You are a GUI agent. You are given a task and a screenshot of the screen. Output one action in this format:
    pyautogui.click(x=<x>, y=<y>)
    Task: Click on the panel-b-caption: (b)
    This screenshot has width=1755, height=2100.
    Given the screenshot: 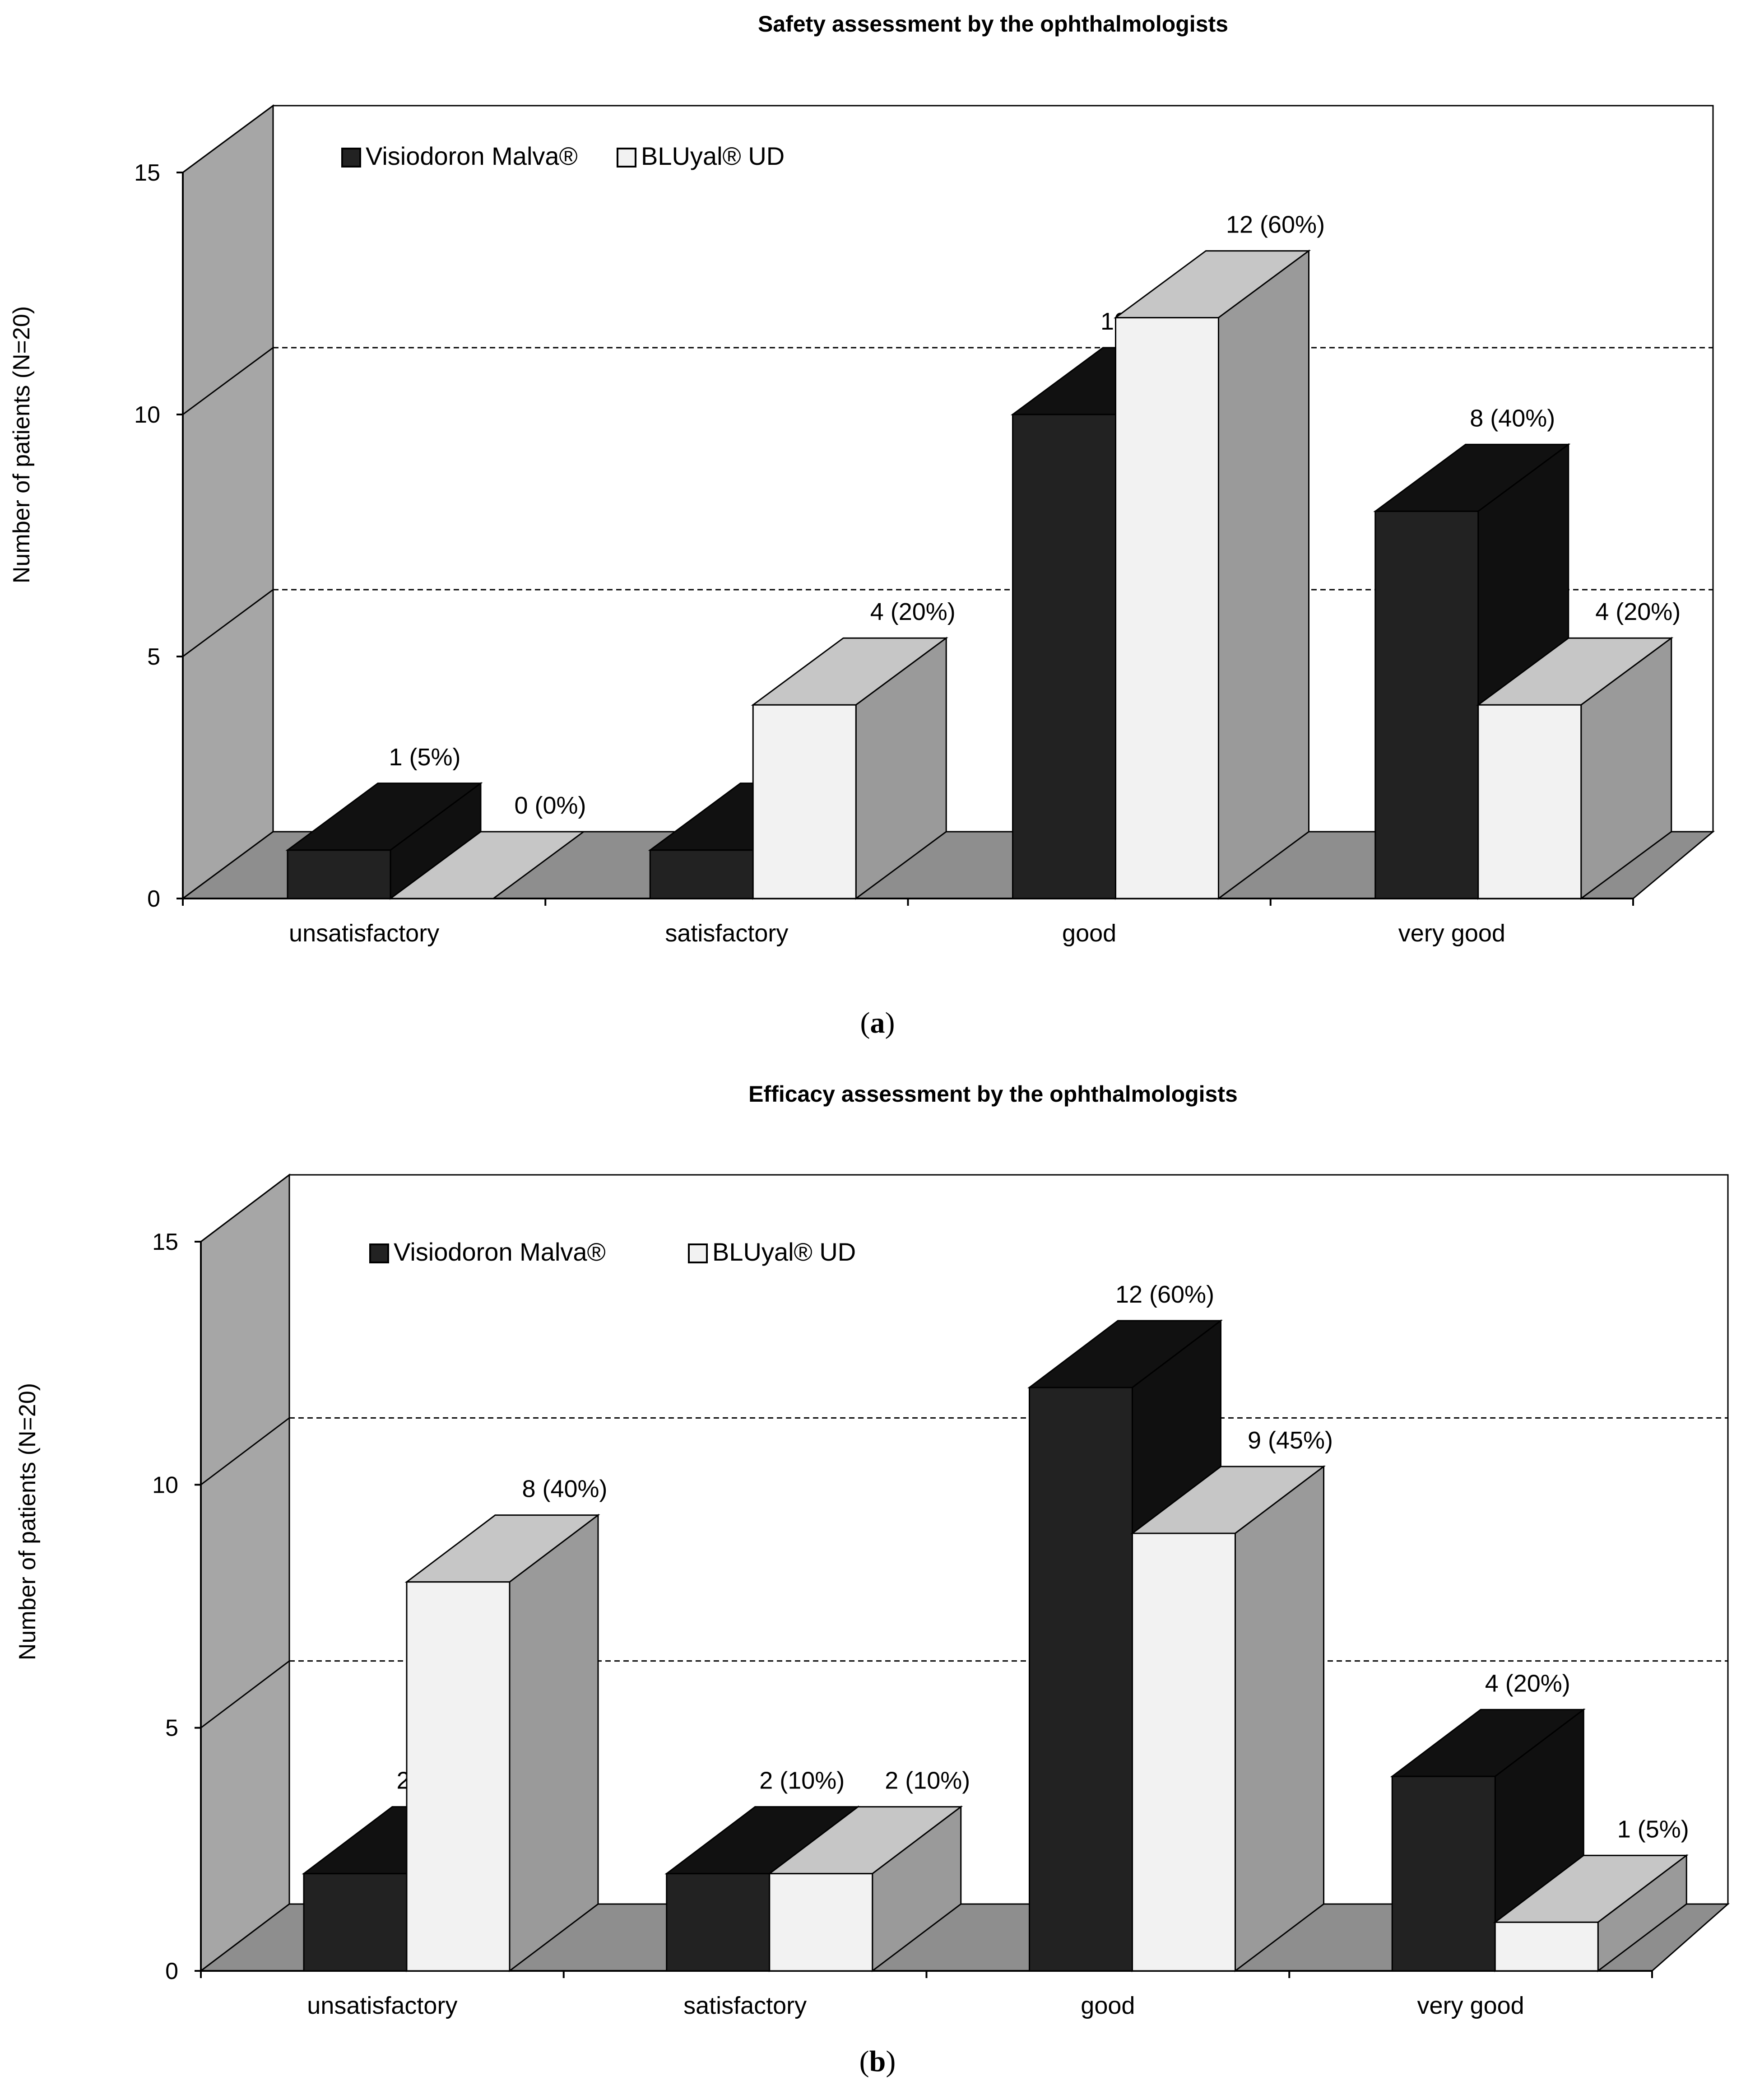 What is the action you would take?
    pyautogui.click(x=877, y=2061)
    